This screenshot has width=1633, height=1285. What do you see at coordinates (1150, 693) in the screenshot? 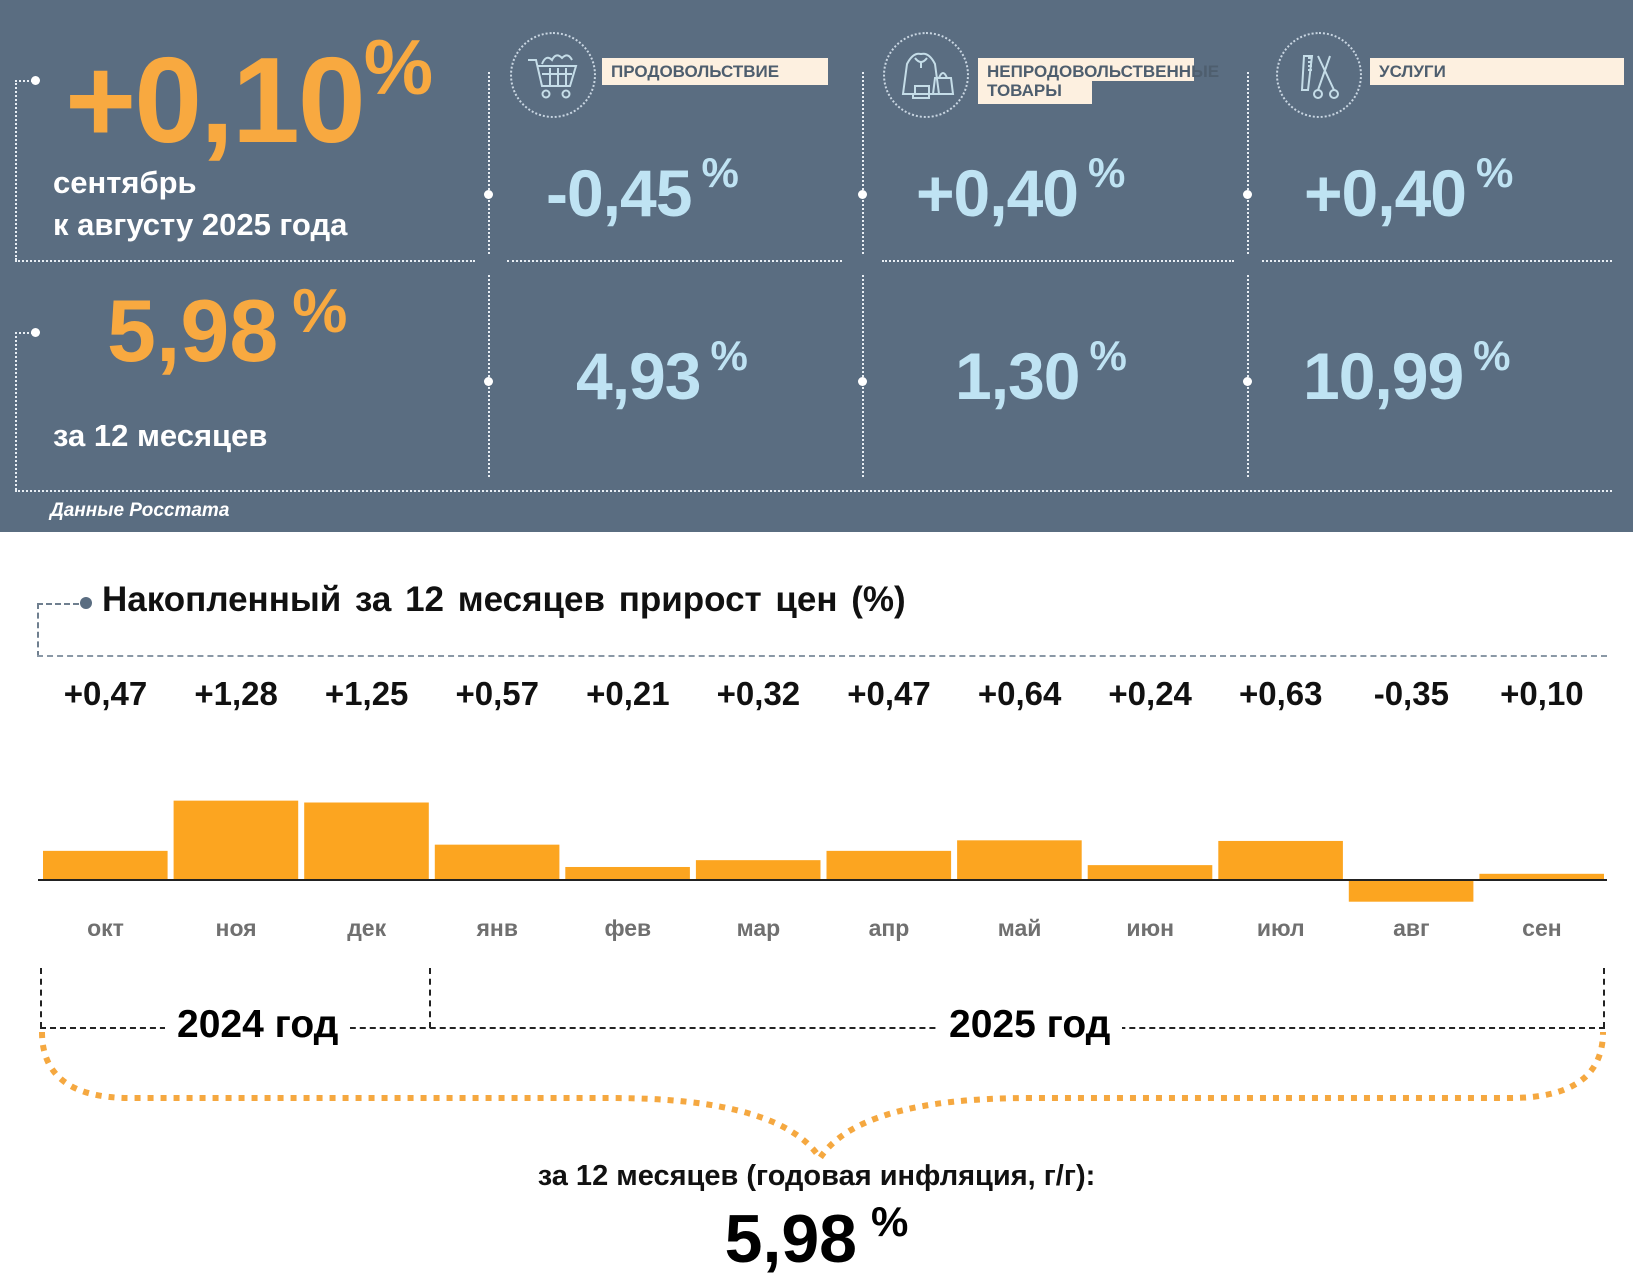
I see `bar-value-label: +0,24` at bounding box center [1150, 693].